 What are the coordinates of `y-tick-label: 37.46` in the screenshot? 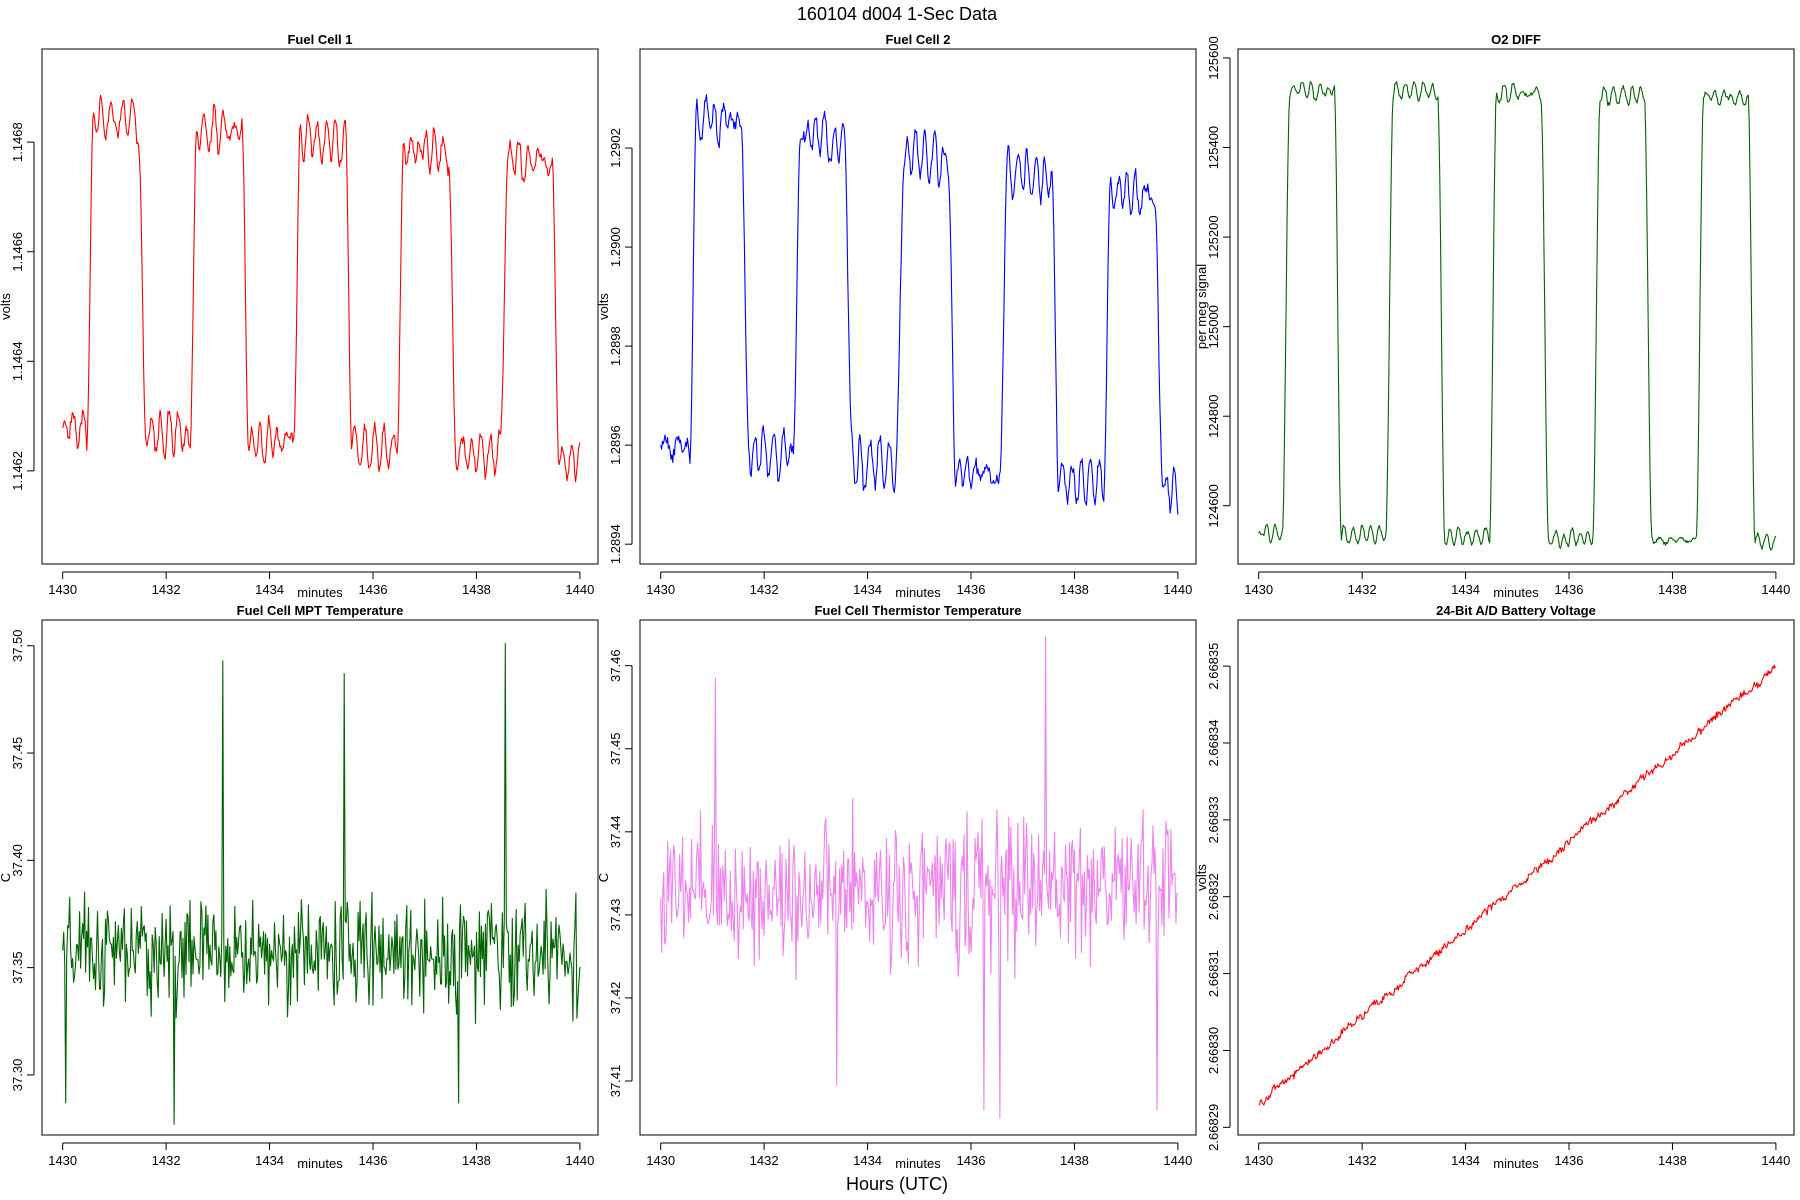 It's located at (615, 665).